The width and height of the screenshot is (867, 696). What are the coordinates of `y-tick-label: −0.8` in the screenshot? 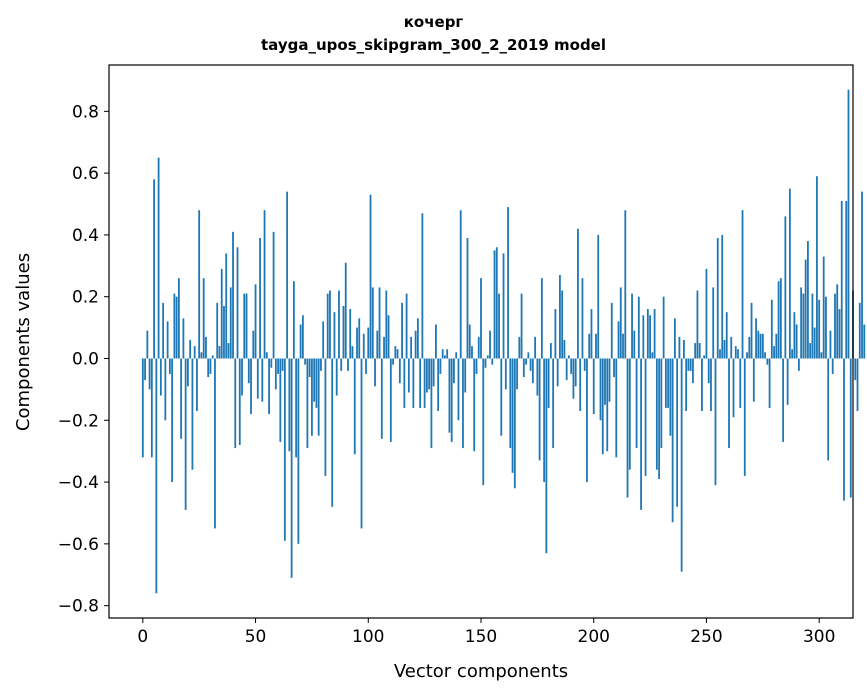 It's located at (78, 607).